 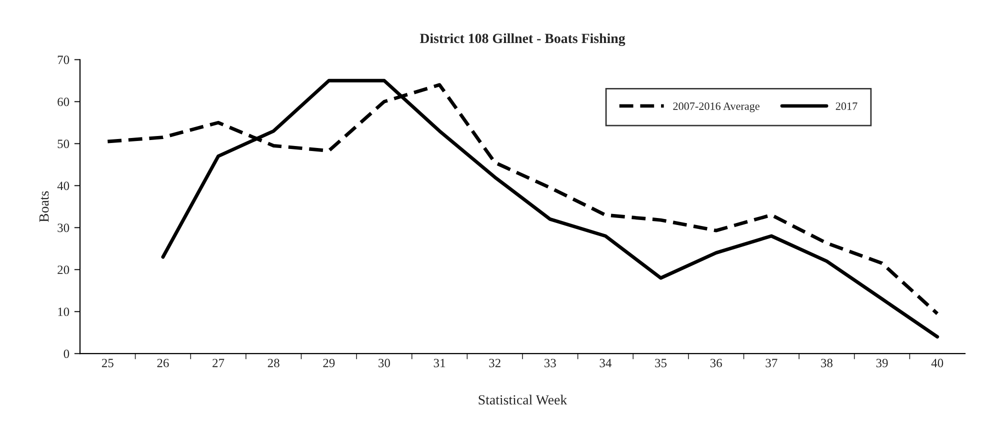 I want to click on x-tick-label: 37, so click(x=772, y=363).